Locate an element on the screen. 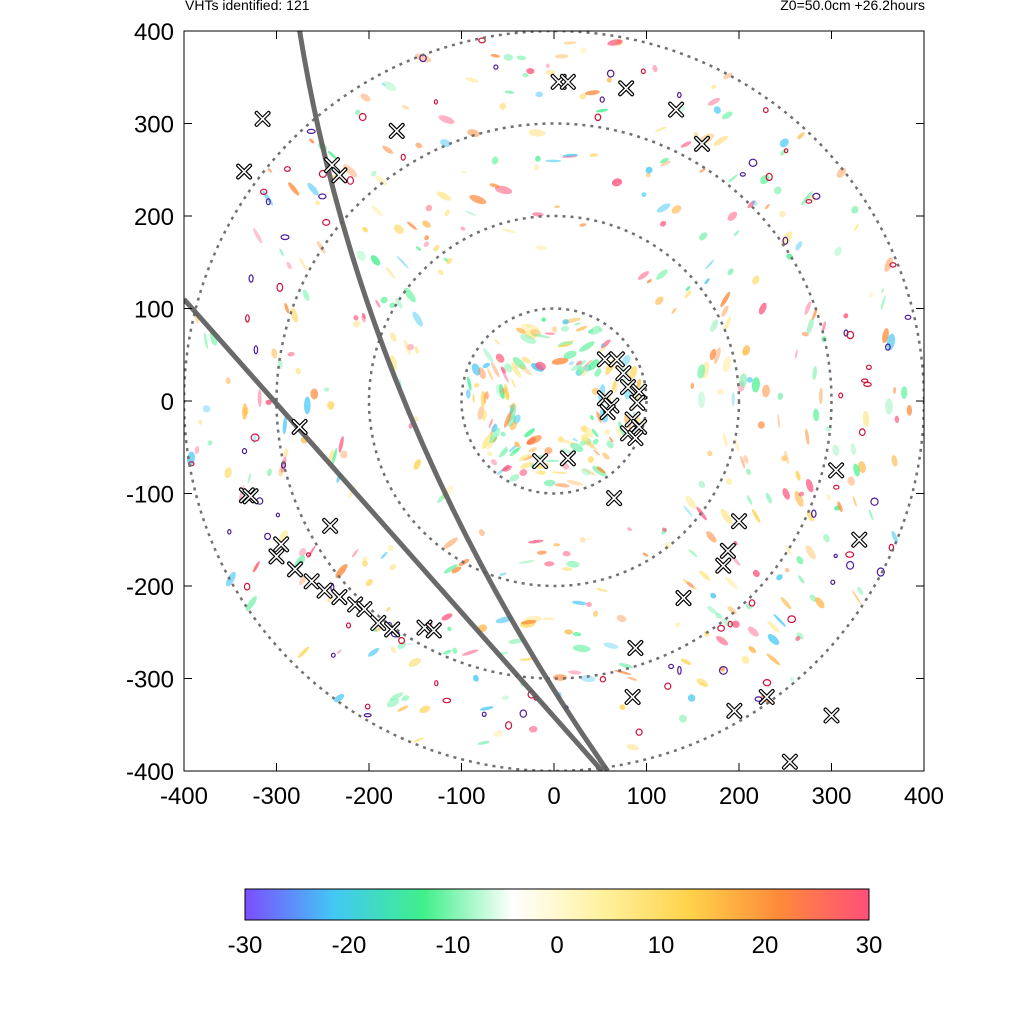  y-tick-label: 200 is located at coordinates (154, 217).